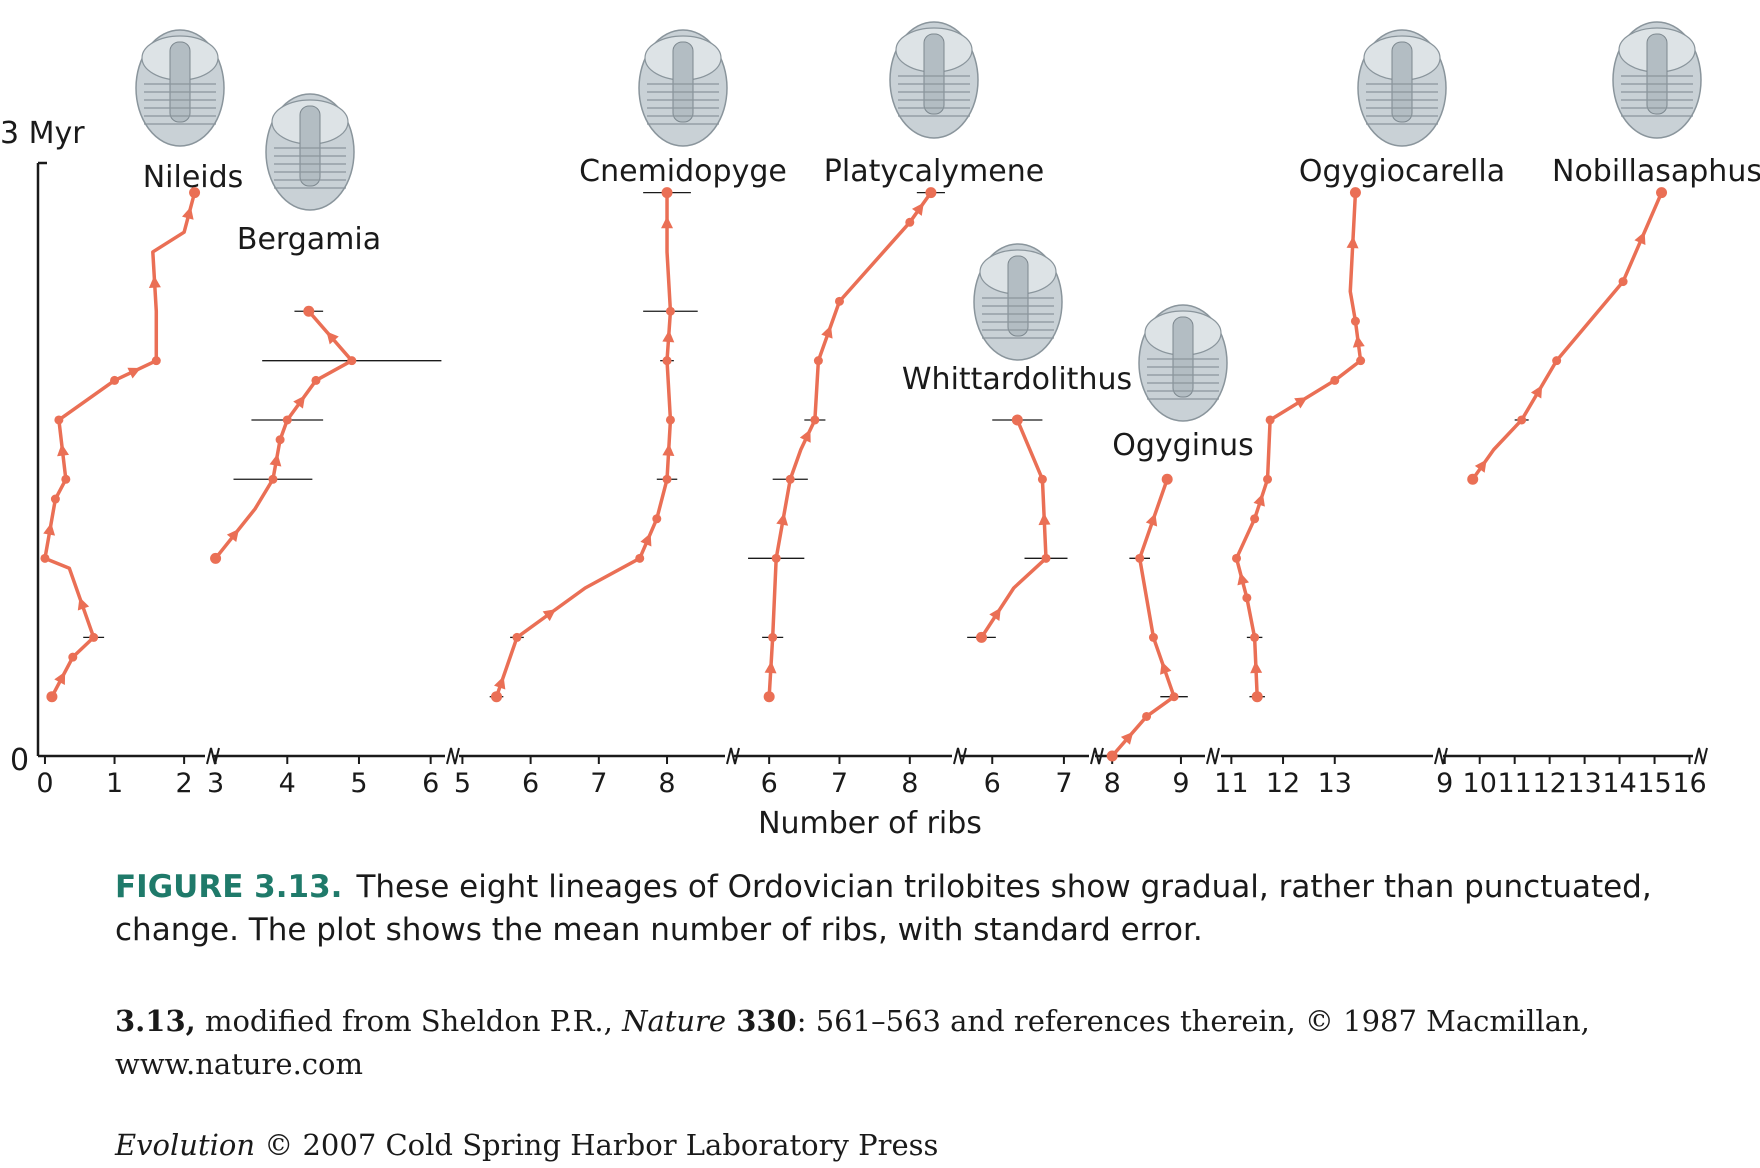 Image resolution: width=1760 pixels, height=1168 pixels. Describe the element at coordinates (184, 783) in the screenshot. I see `x-tick-label: 2` at that location.